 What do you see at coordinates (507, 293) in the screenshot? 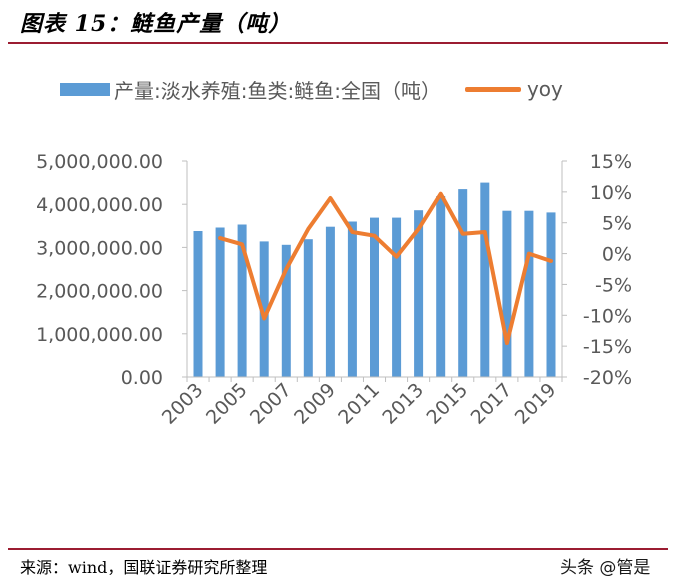
I see `bar-2017` at bounding box center [507, 293].